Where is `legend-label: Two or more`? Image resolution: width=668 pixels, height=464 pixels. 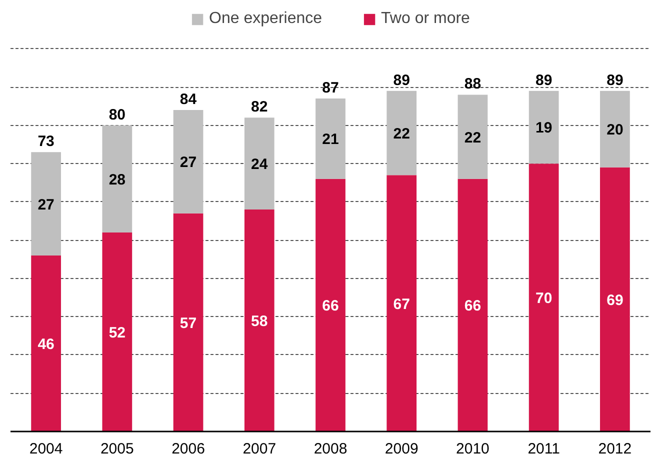
legend-label: Two or more is located at coordinates (425, 19).